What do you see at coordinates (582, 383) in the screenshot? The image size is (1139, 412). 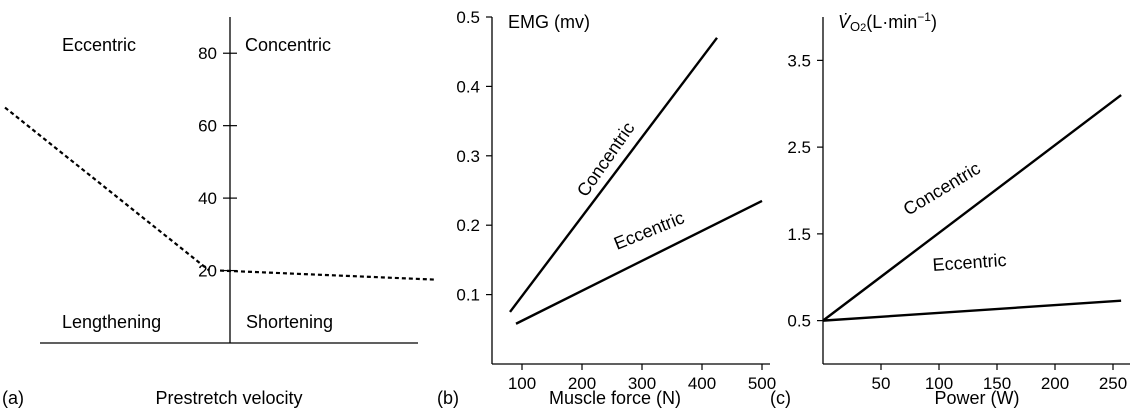 I see `panel-b-x-tick-label: 200` at bounding box center [582, 383].